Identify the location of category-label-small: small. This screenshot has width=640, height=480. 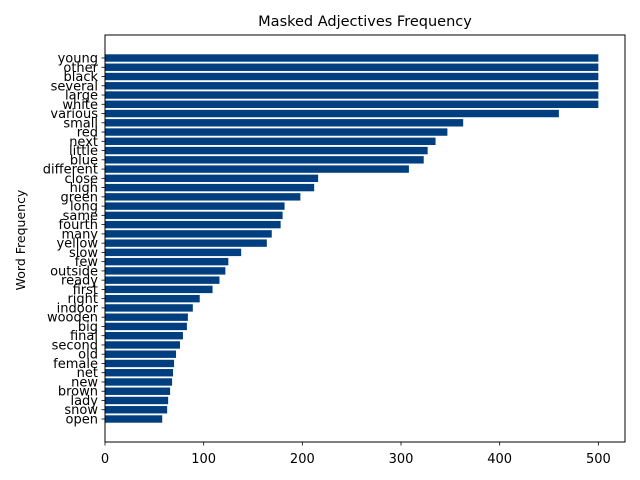
(80, 123).